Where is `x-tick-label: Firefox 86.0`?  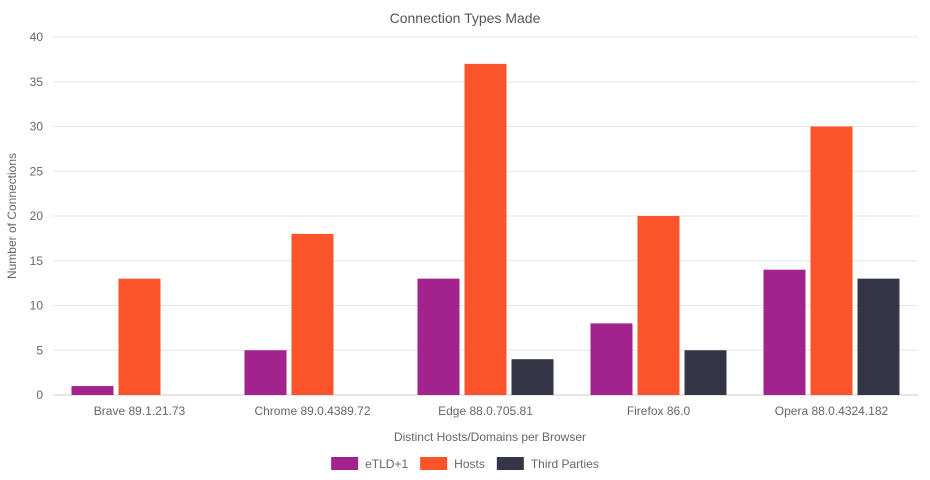 x-tick-label: Firefox 86.0 is located at coordinates (659, 411).